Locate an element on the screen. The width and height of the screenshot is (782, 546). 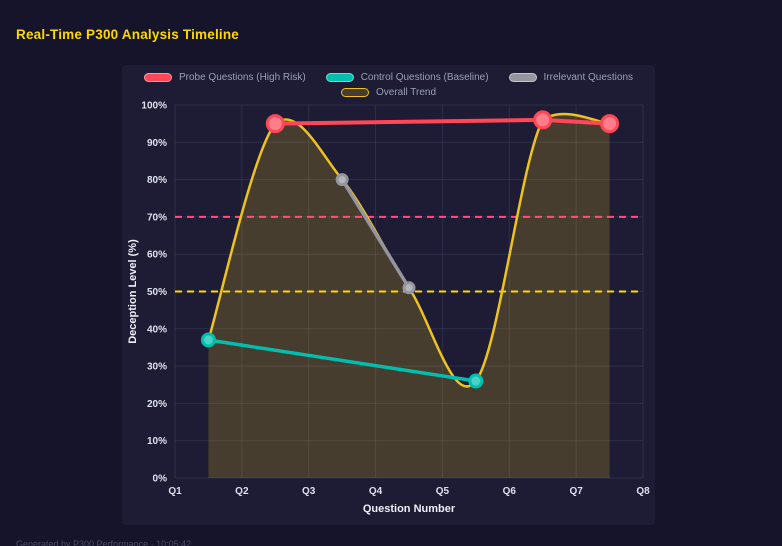
y-tick-label: 40% is located at coordinates (157, 329).